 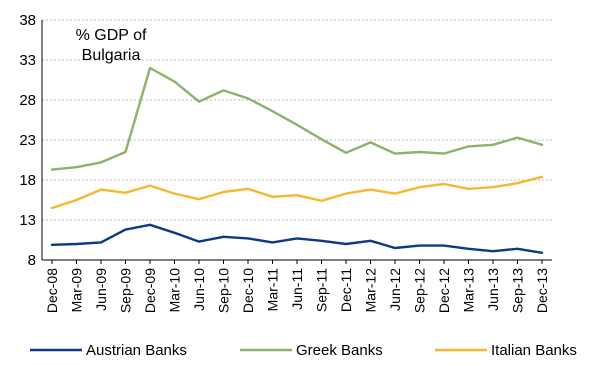 What do you see at coordinates (111, 55) in the screenshot?
I see `annotation-line-2: Bulgaria` at bounding box center [111, 55].